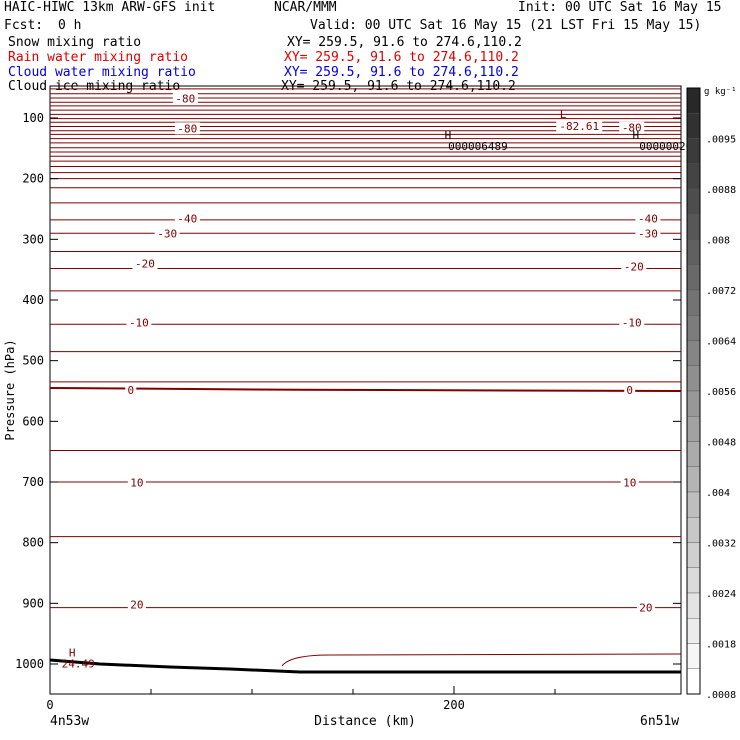 The width and height of the screenshot is (740, 740). I want to click on colorbar-label: .0024, so click(721, 594).